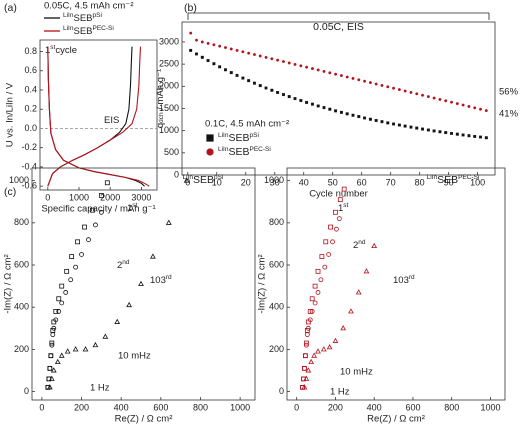 The height and width of the screenshot is (427, 520). What do you see at coordinates (276, 307) in the screenshot?
I see `y-tick-label: 400` at bounding box center [276, 307].